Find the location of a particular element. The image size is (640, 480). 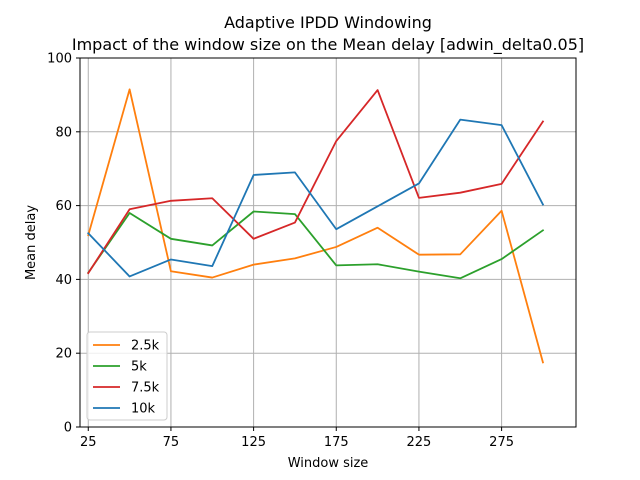

y-tick-label: 100 is located at coordinates (59, 59).